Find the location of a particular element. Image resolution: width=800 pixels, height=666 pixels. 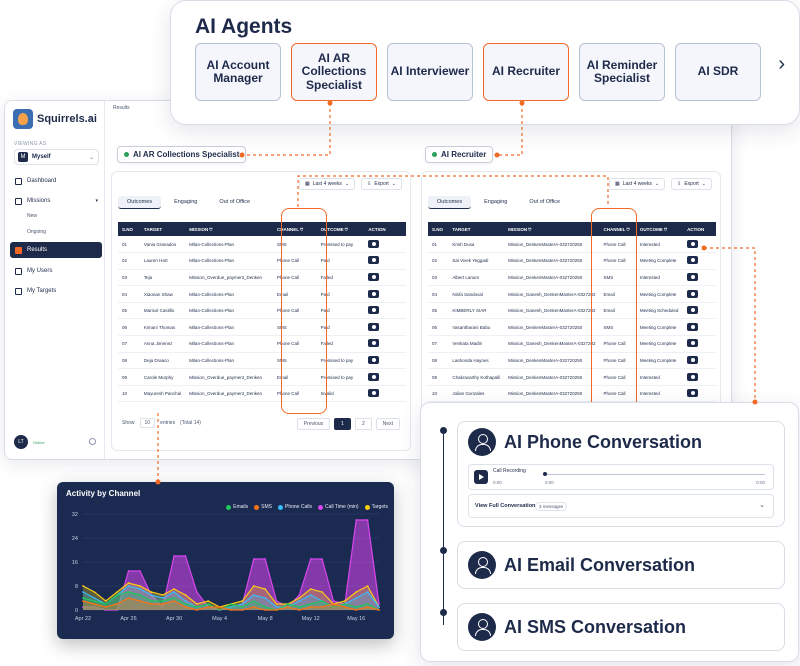

email-conversation: AI Email Conversation is located at coordinates (621, 565).